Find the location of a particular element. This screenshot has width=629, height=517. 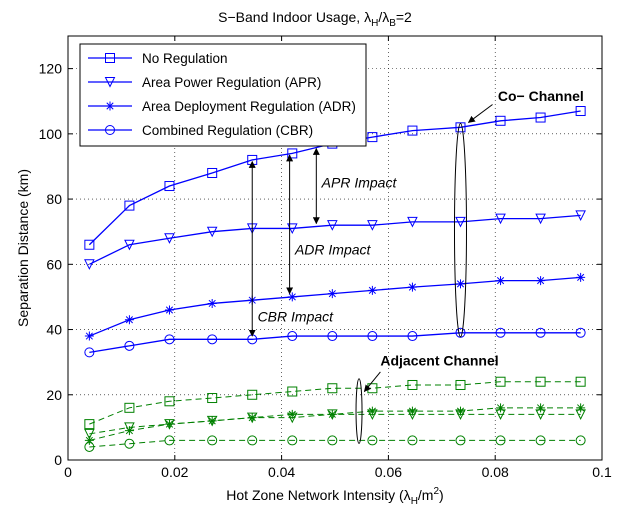

adr-impact-label: ADR Impact is located at coordinates (333, 250).